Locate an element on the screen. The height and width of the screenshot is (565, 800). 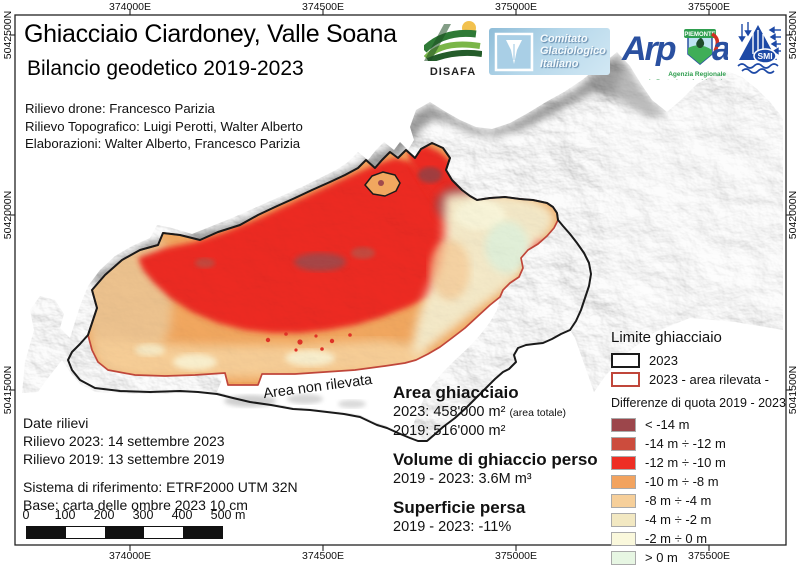
date-2019-line: Rilievo 2019: 13 settembre 2019 is located at coordinates (124, 459).